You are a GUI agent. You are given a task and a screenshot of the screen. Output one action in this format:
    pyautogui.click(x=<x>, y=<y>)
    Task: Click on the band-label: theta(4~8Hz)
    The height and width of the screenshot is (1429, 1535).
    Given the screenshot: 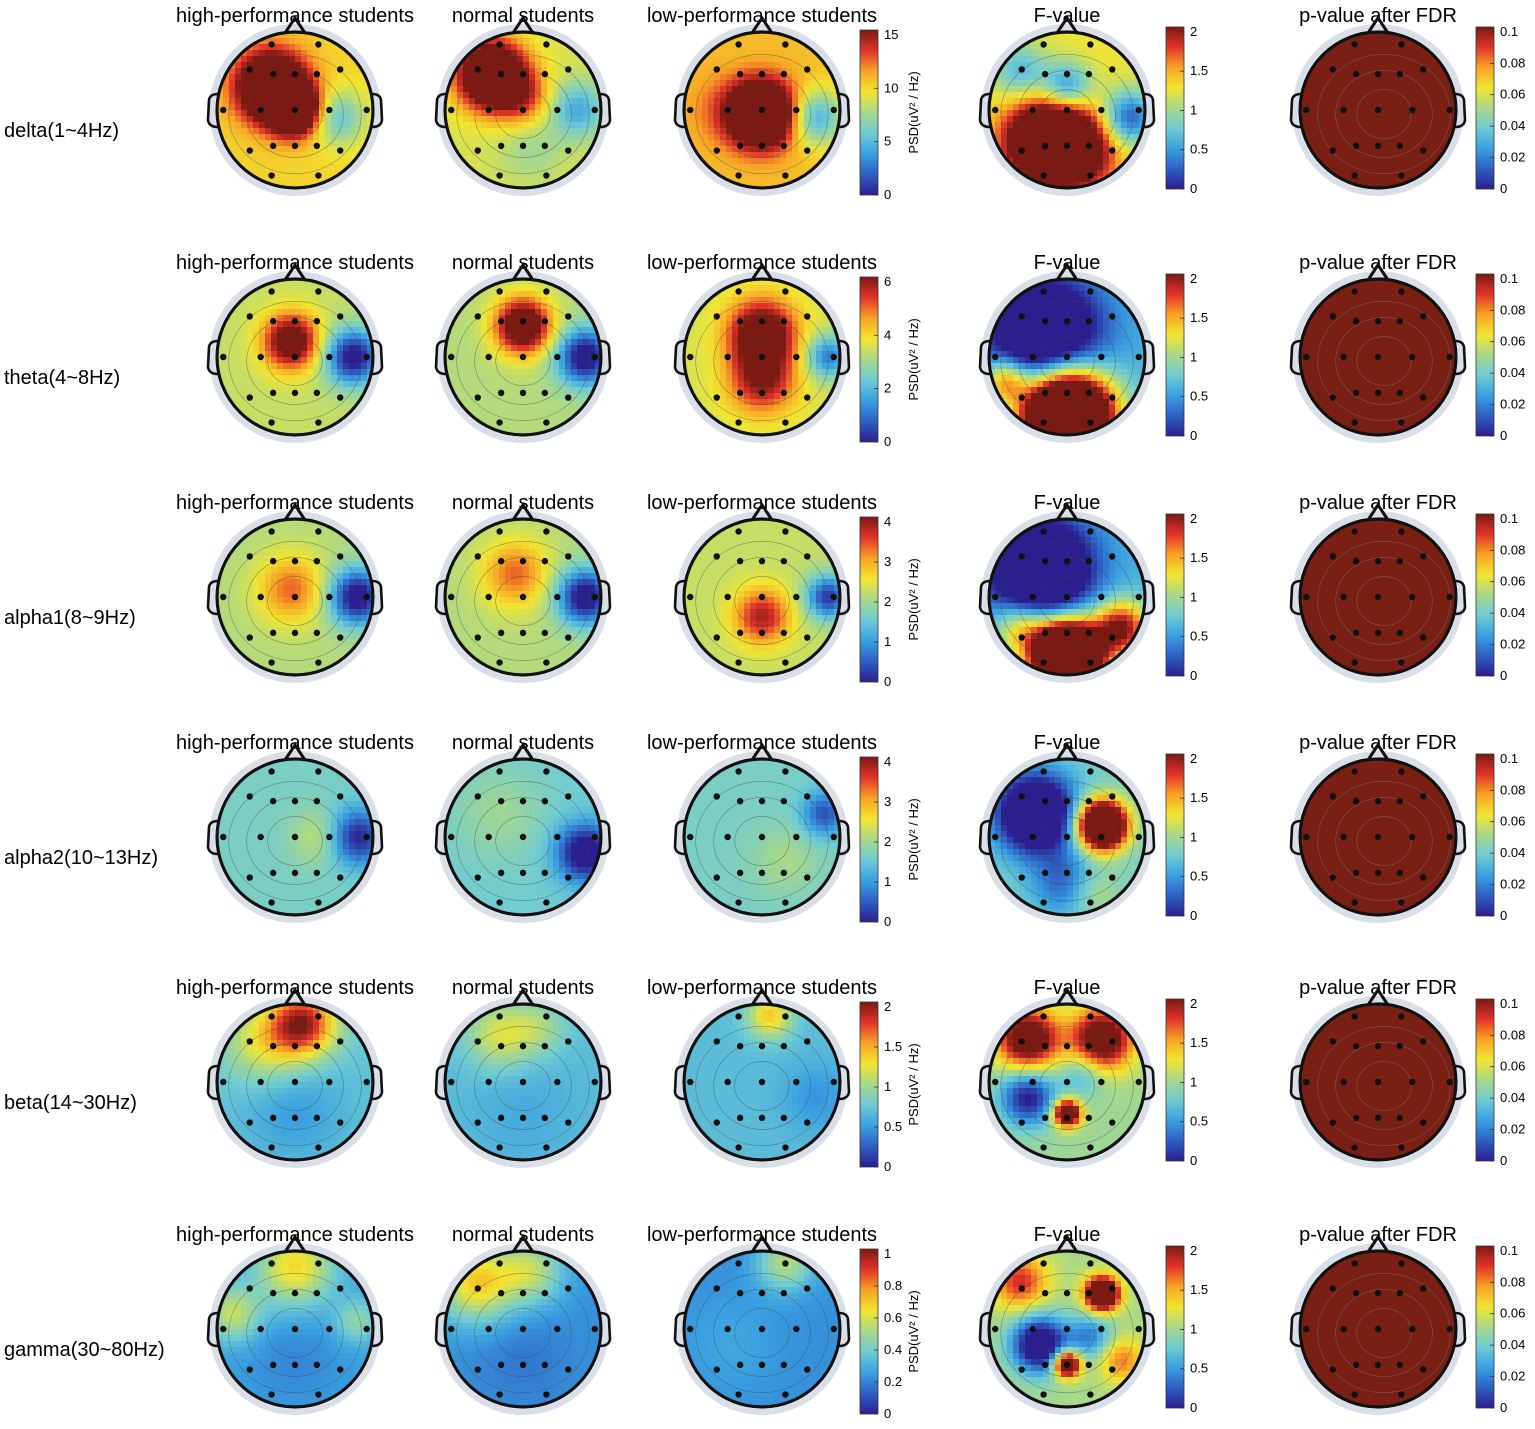 What is the action you would take?
    pyautogui.click(x=62, y=378)
    